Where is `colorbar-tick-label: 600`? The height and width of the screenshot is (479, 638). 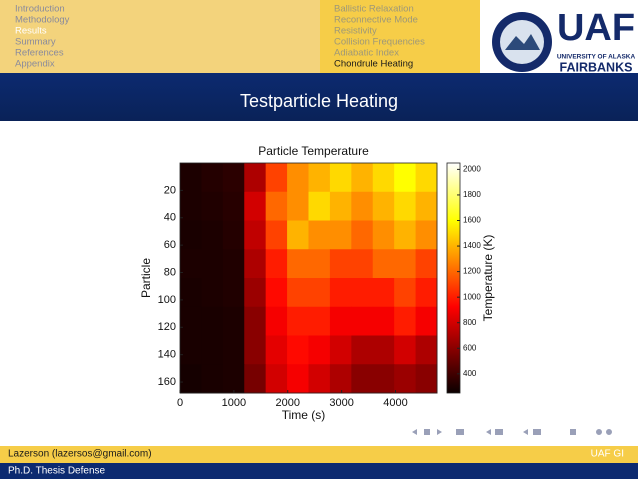
colorbar-tick-label: 600 is located at coordinates (470, 347).